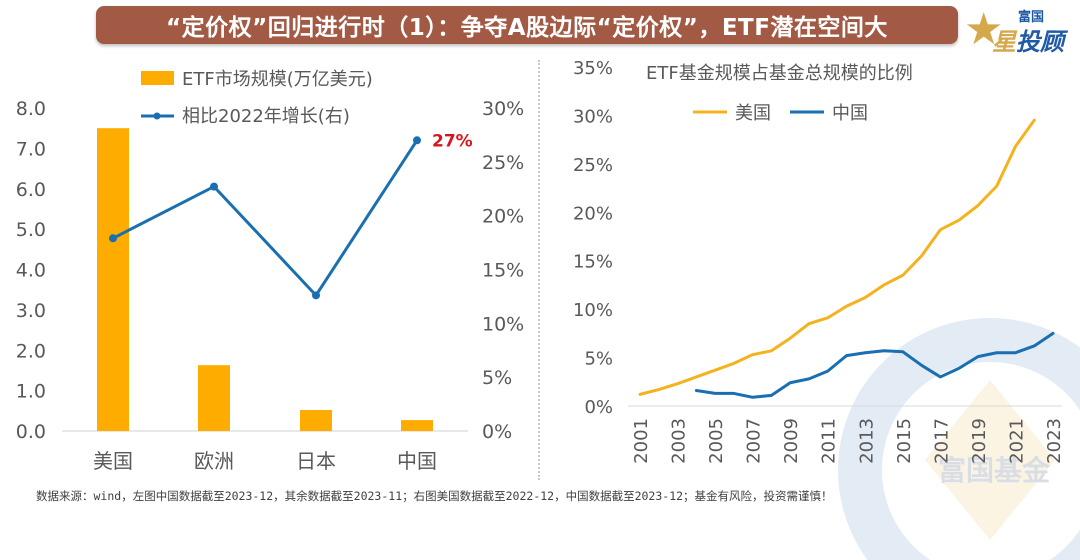  I want to click on right-y-tick-label: 0%, so click(497, 432).